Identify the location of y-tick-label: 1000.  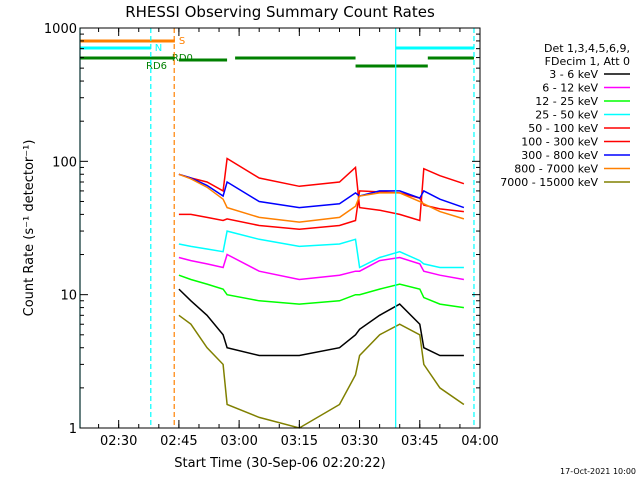
(60, 29).